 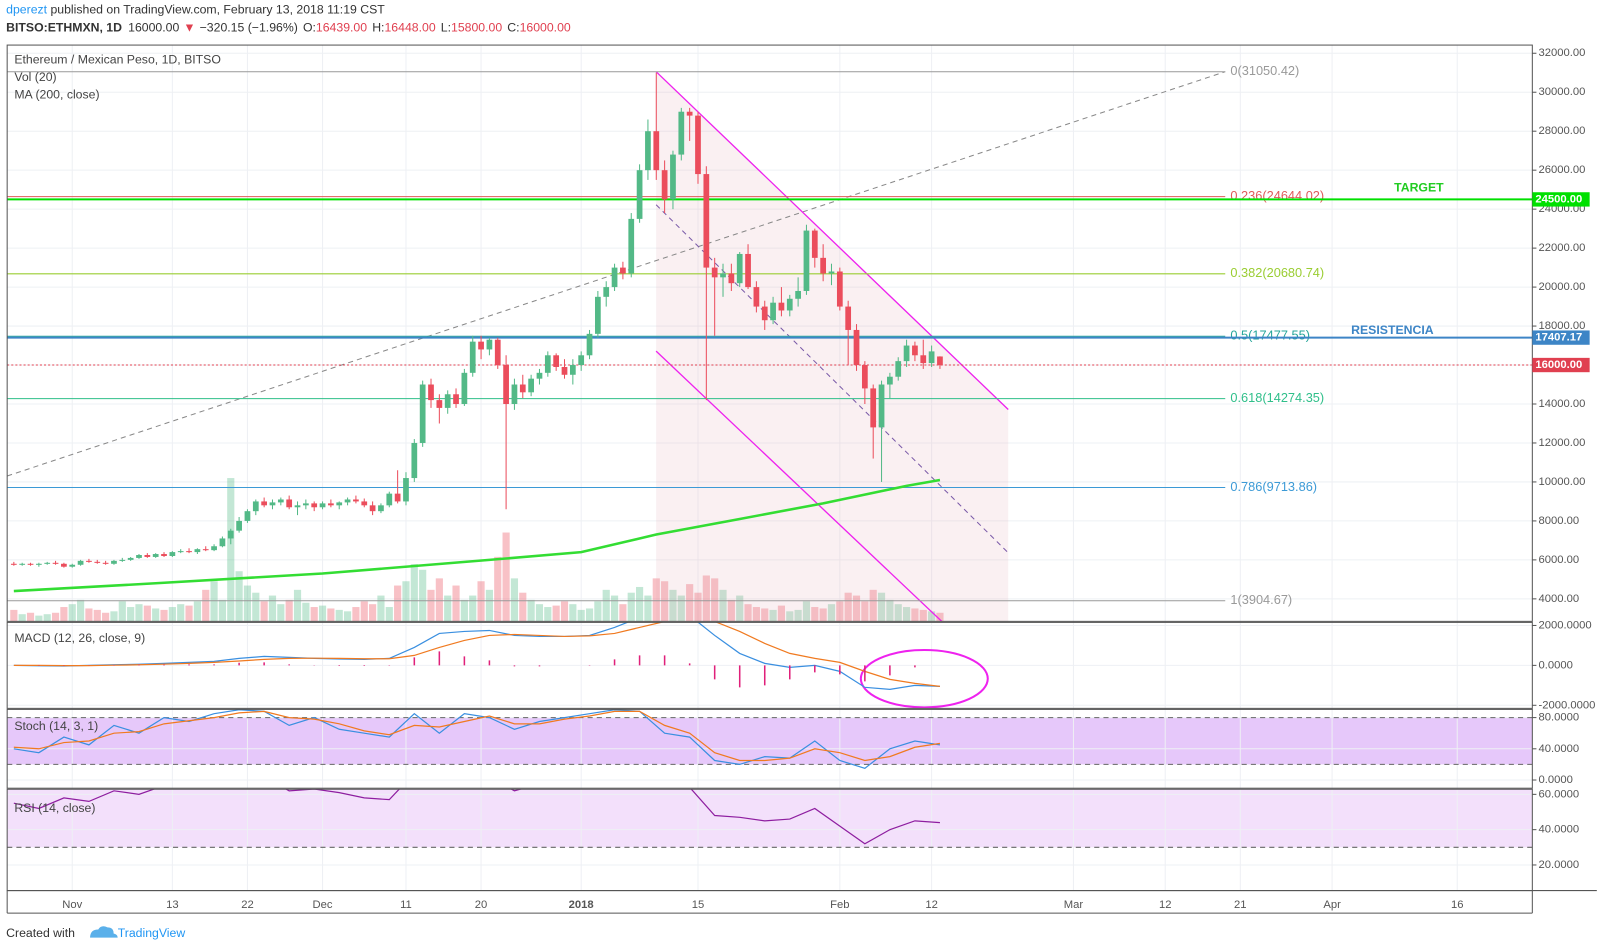 I want to click on y-tick-label: 20000.00, so click(x=1561, y=287).